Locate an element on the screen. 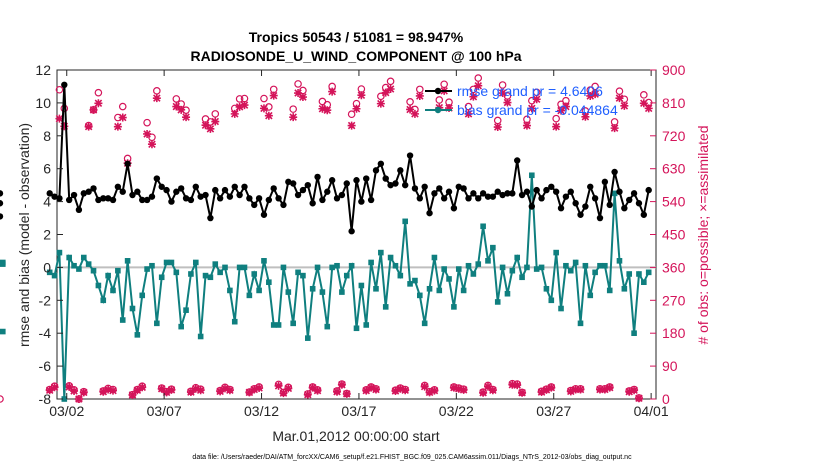 The image size is (830, 470). y-right-tick-label: 720 is located at coordinates (674, 136).